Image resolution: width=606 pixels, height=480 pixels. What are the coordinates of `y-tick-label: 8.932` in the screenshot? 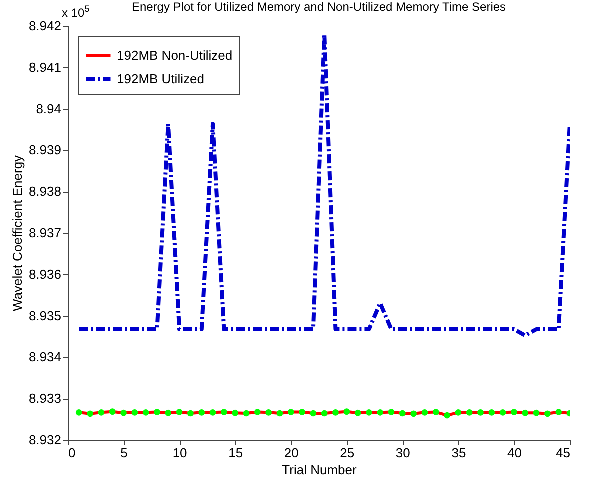 It's located at (45, 440).